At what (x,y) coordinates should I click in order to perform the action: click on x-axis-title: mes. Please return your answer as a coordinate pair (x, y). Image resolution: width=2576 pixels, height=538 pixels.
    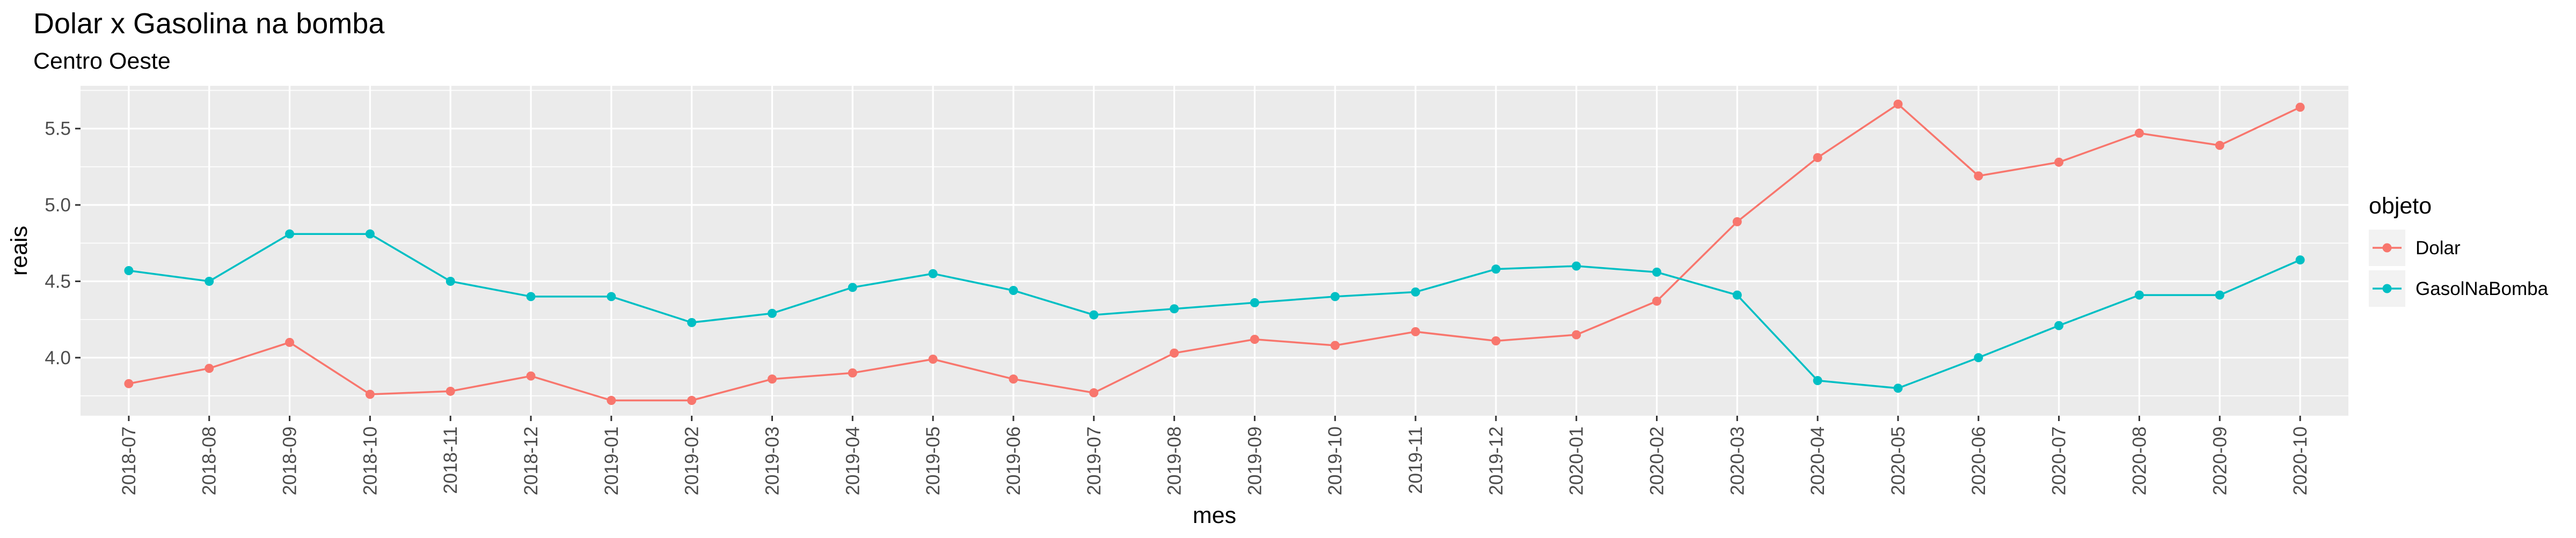
    Looking at the image, I should click on (1215, 515).